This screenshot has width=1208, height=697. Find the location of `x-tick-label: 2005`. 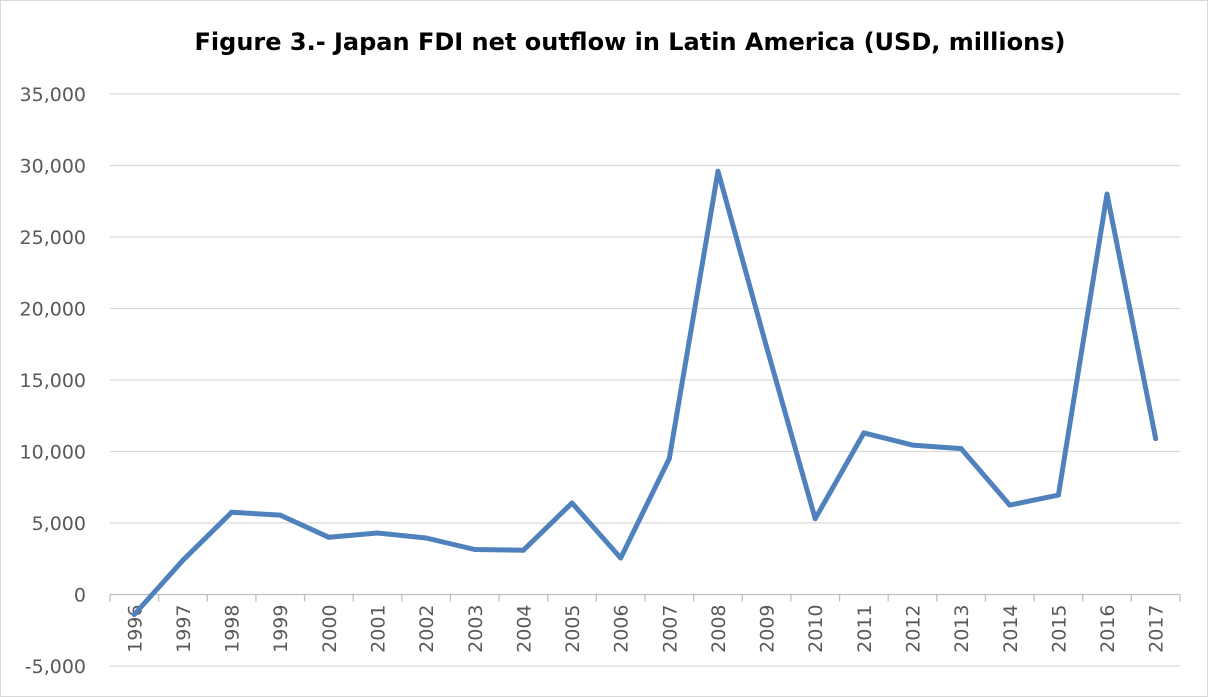

x-tick-label: 2005 is located at coordinates (573, 629).